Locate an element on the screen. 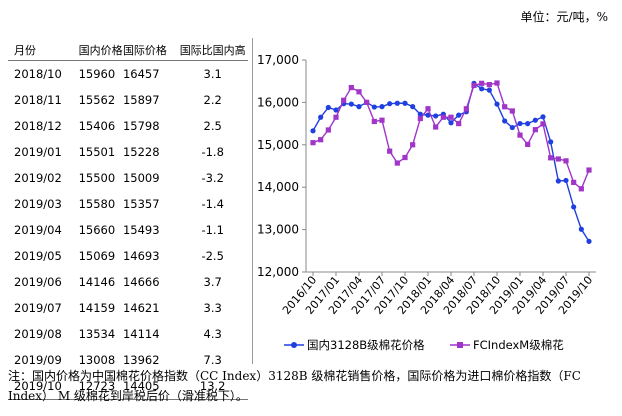 The image size is (622, 416). cell-domestic: 15069 is located at coordinates (97, 256).